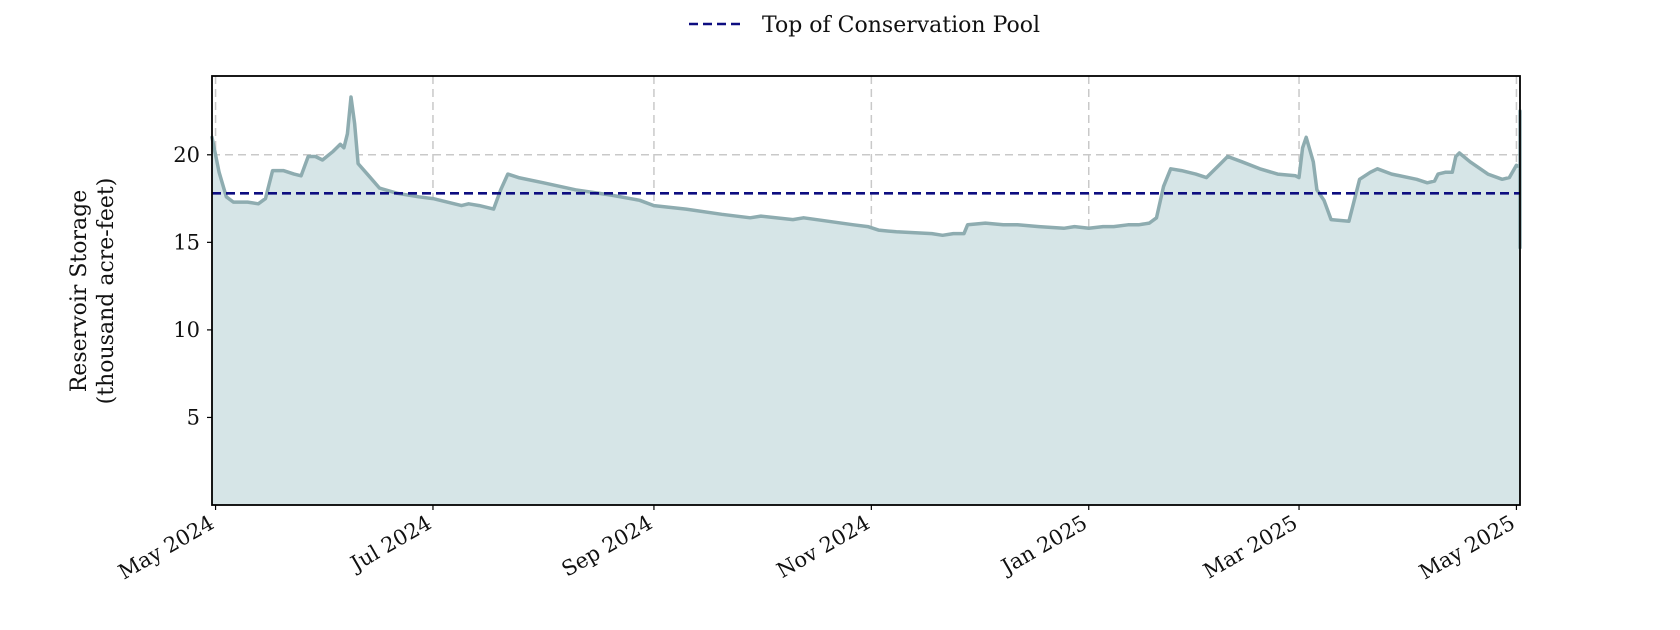 This screenshot has width=1680, height=630. Describe the element at coordinates (1467, 548) in the screenshot. I see `x-tick-label: May 2025` at that location.